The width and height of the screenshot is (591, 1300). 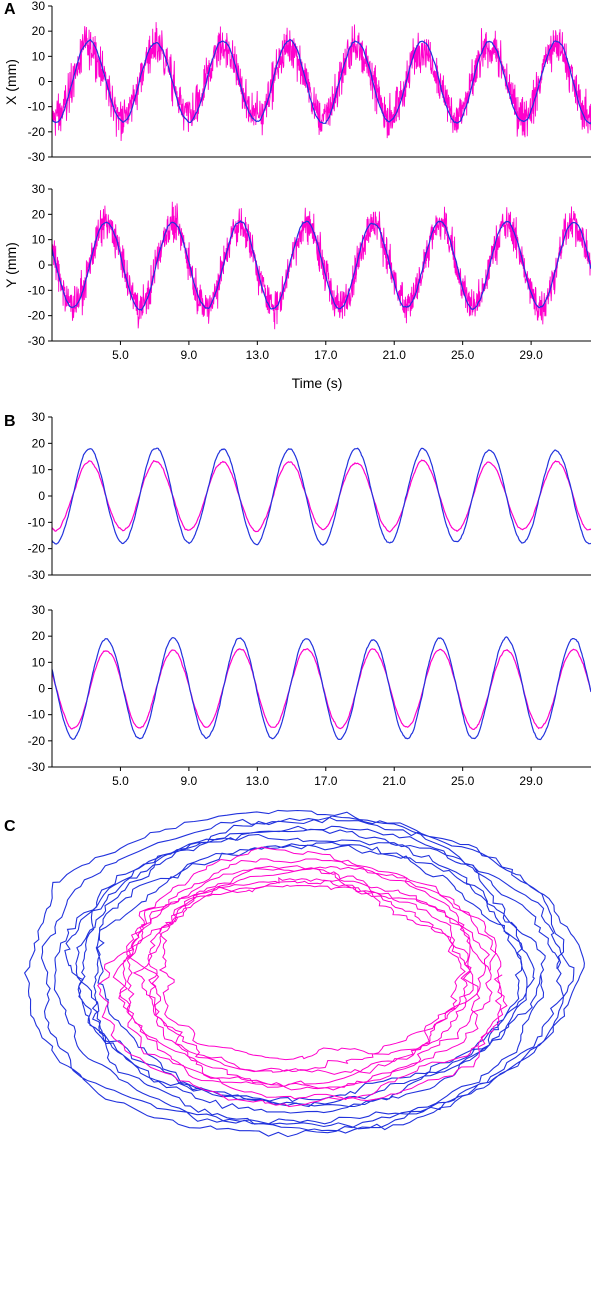 What do you see at coordinates (11, 82) in the screenshot?
I see `y-axis-label: X (mm)` at bounding box center [11, 82].